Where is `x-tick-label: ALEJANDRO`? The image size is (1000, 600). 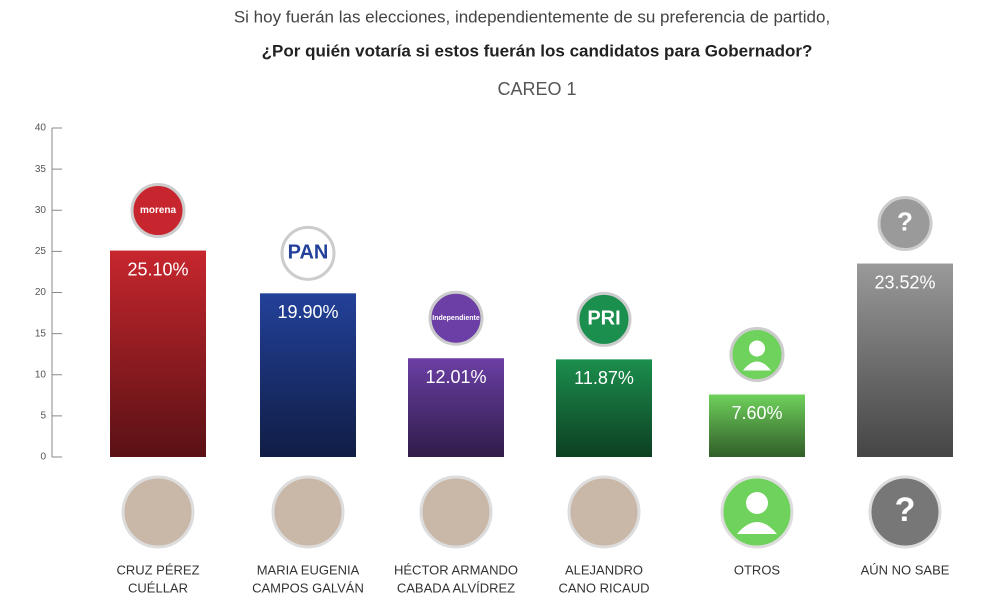 x-tick-label: ALEJANDRO is located at coordinates (604, 569).